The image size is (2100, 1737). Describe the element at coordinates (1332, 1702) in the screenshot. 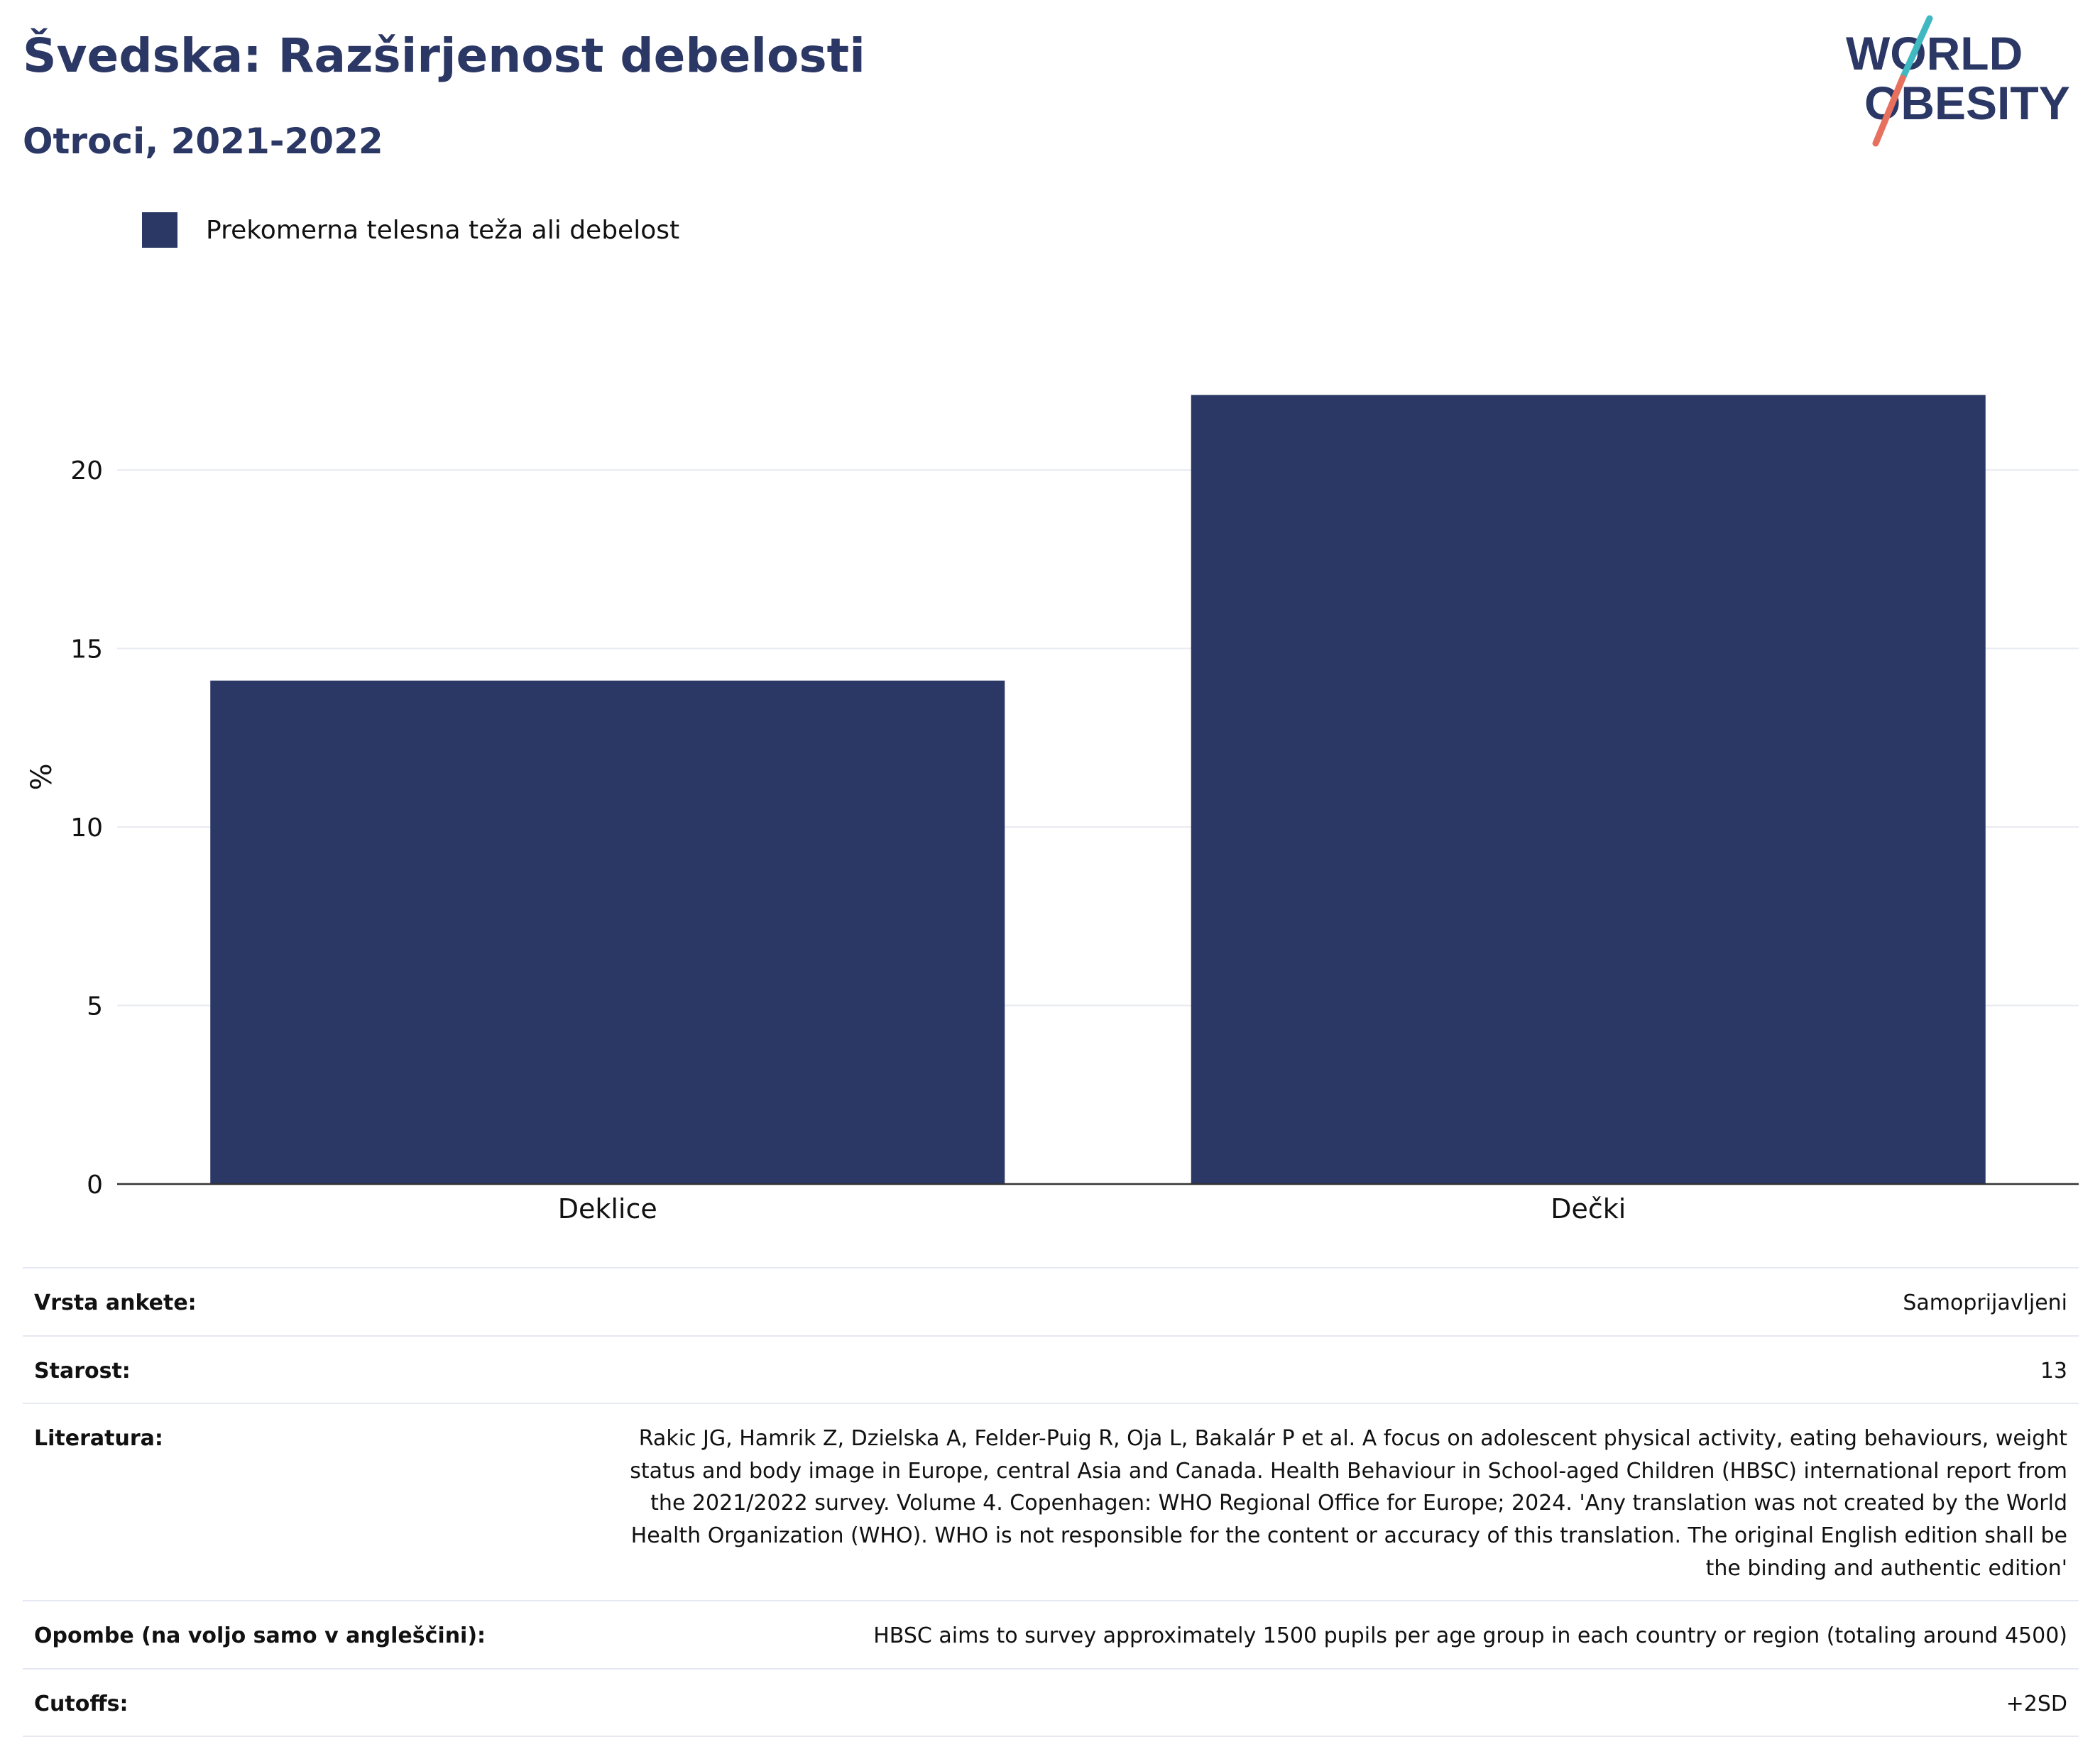

I see `info-value: +2SD` at that location.